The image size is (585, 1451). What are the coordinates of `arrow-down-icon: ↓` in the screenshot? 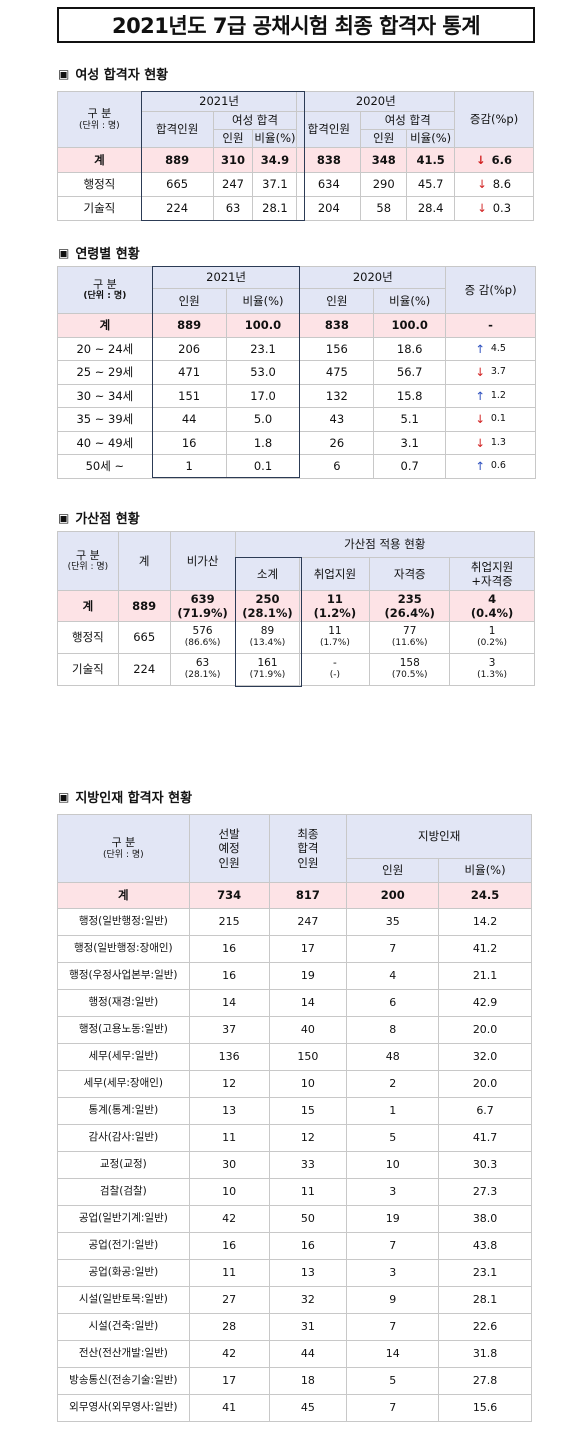 It's located at (480, 372).